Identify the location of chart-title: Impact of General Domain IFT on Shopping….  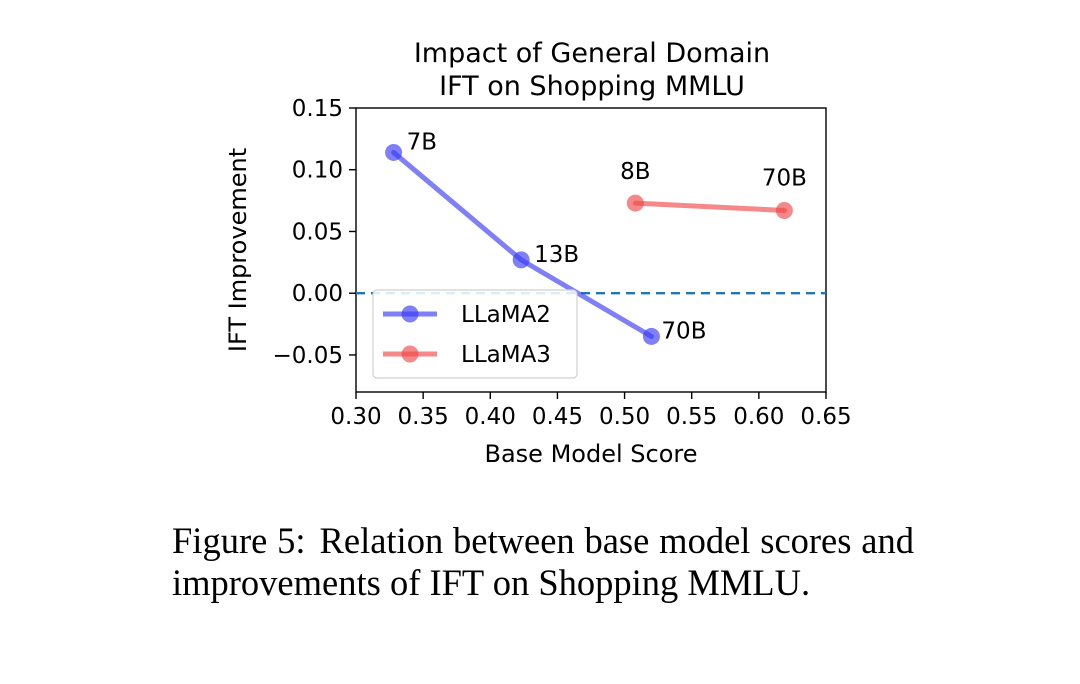
(592, 70).